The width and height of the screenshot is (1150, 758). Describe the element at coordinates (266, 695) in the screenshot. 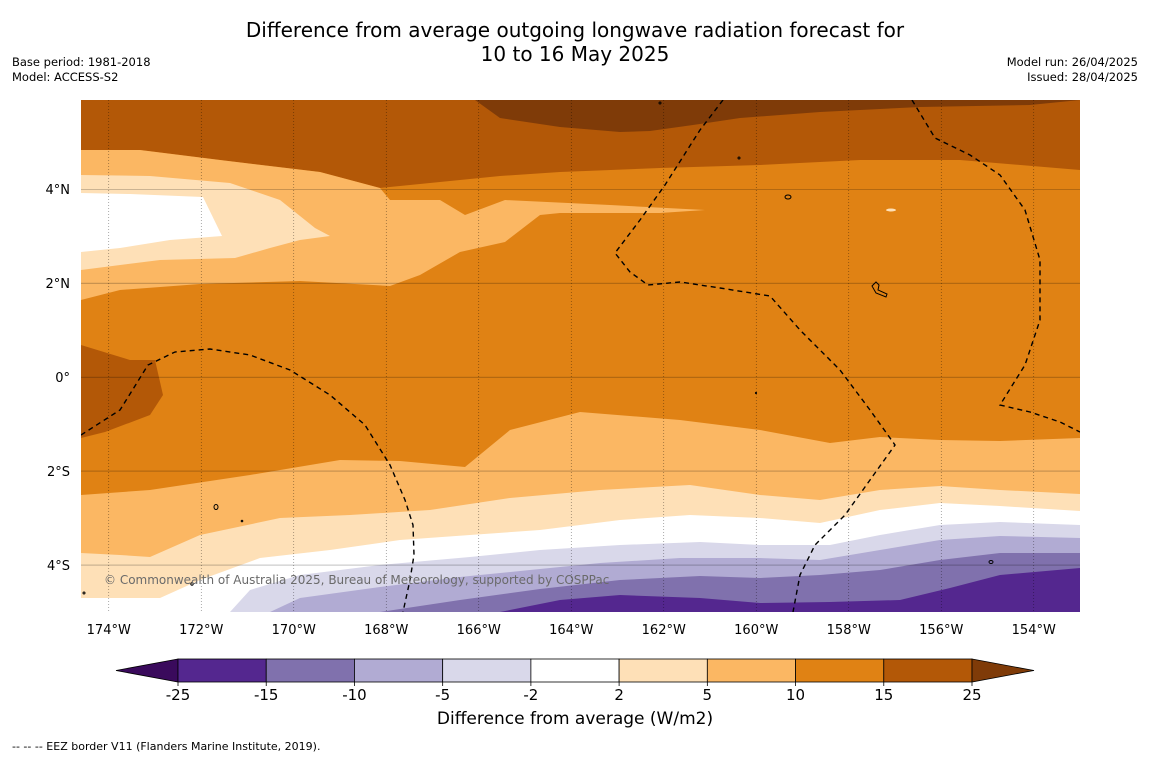

I see `colorbar-tick-label: -15` at that location.